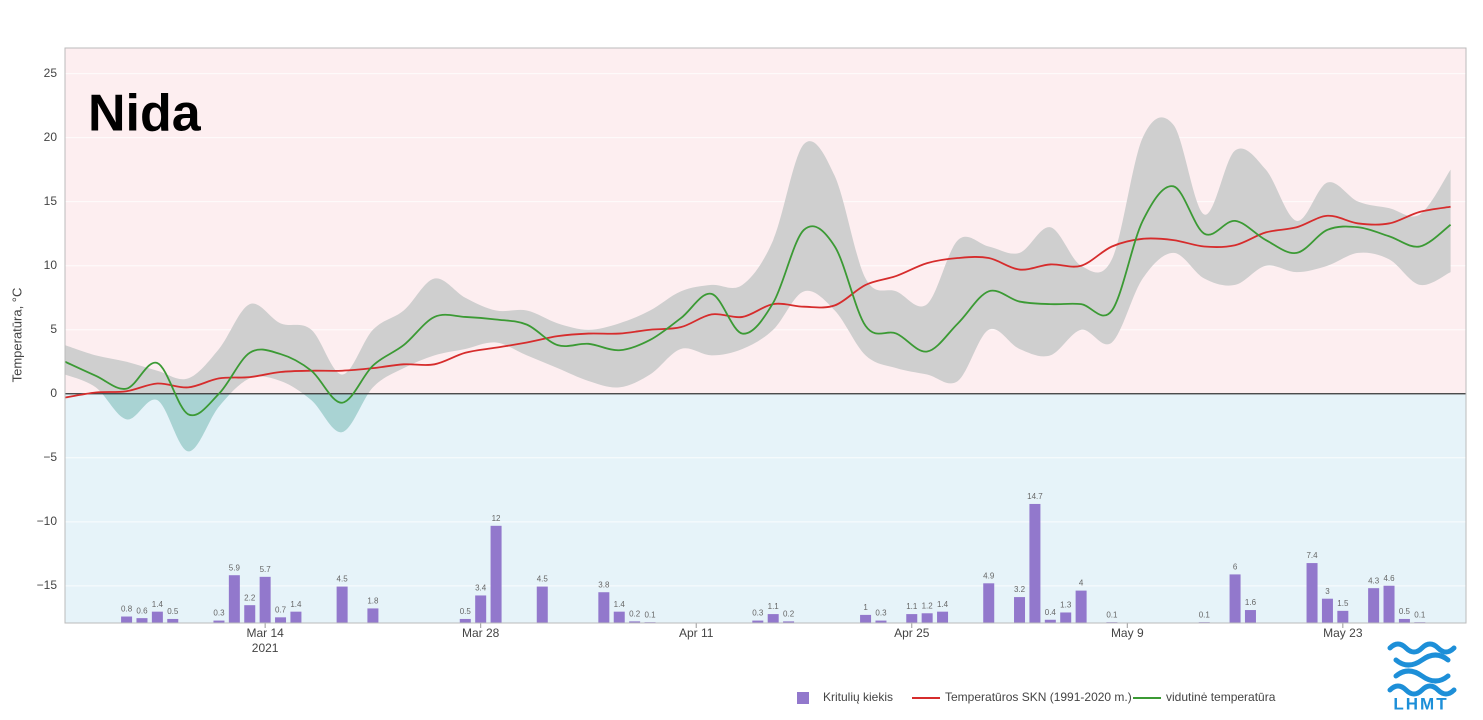 The image size is (1483, 720). What do you see at coordinates (1389, 578) in the screenshot?
I see `bar-value-label: 4.6` at bounding box center [1389, 578].